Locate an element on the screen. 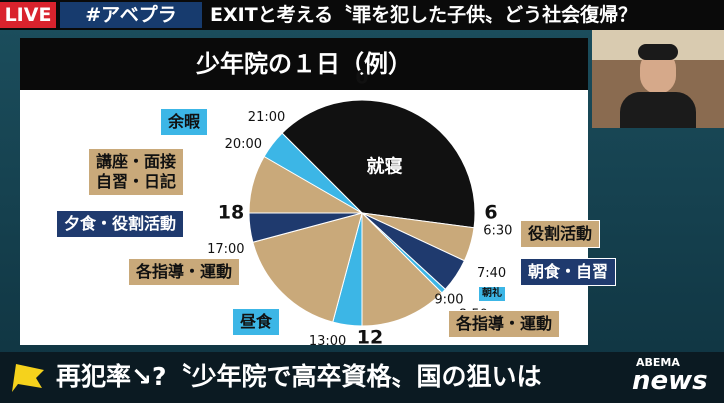 This screenshot has height=403, width=724. hashtag: #アベプラ is located at coordinates (131, 15).